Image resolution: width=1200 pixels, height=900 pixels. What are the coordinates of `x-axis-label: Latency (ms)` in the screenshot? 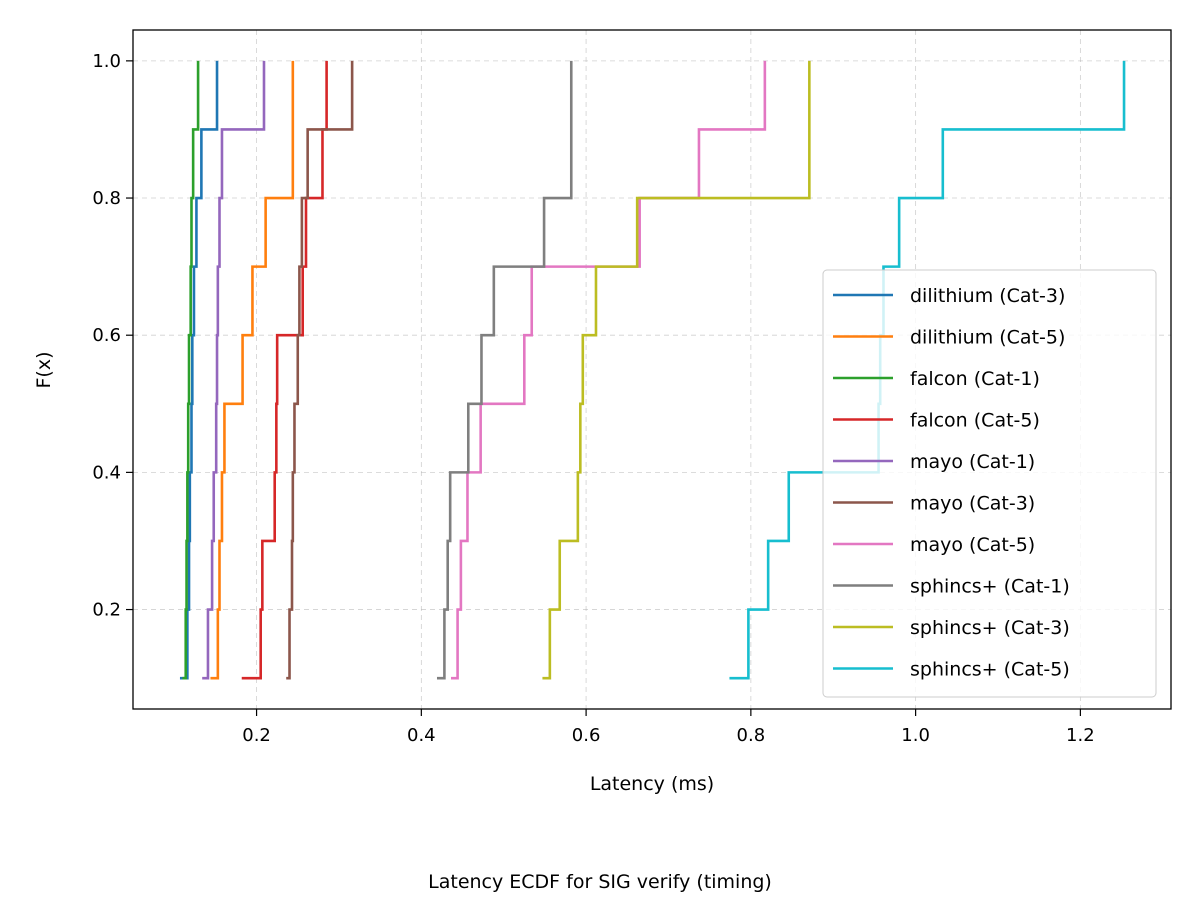 It's located at (652, 784).